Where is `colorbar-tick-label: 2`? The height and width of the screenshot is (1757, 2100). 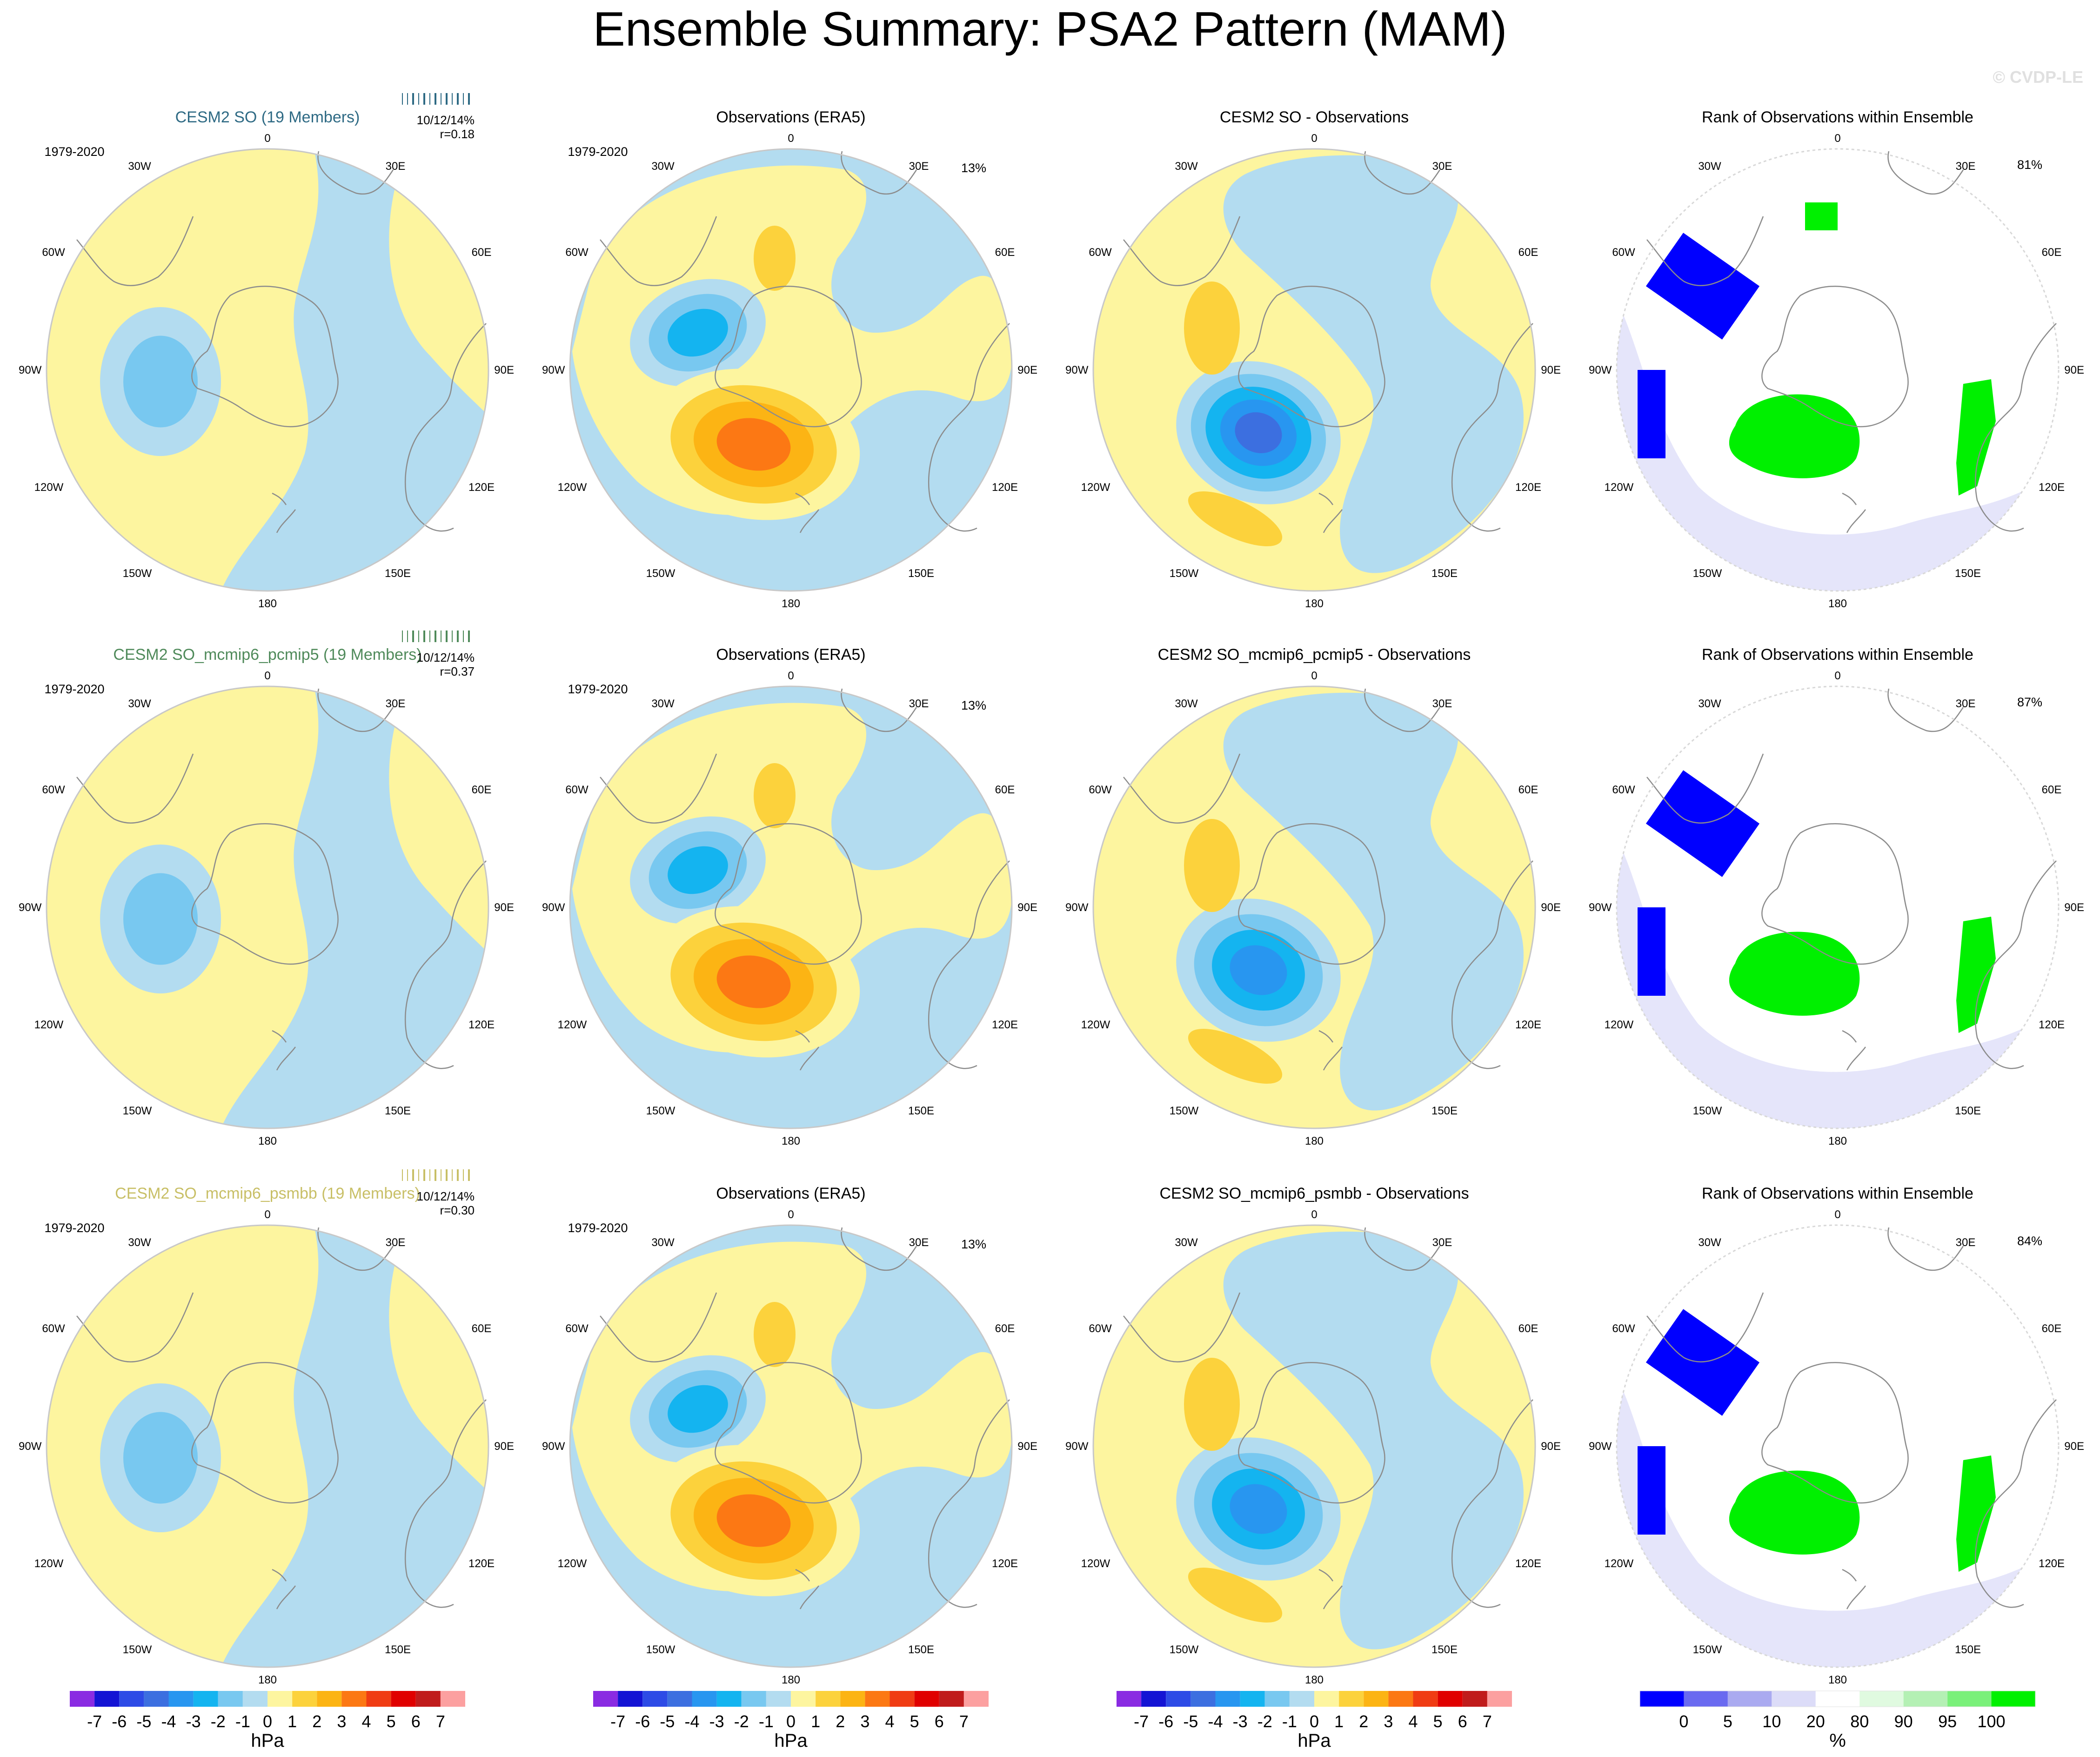
colorbar-tick-label: 2 is located at coordinates (1363, 1722).